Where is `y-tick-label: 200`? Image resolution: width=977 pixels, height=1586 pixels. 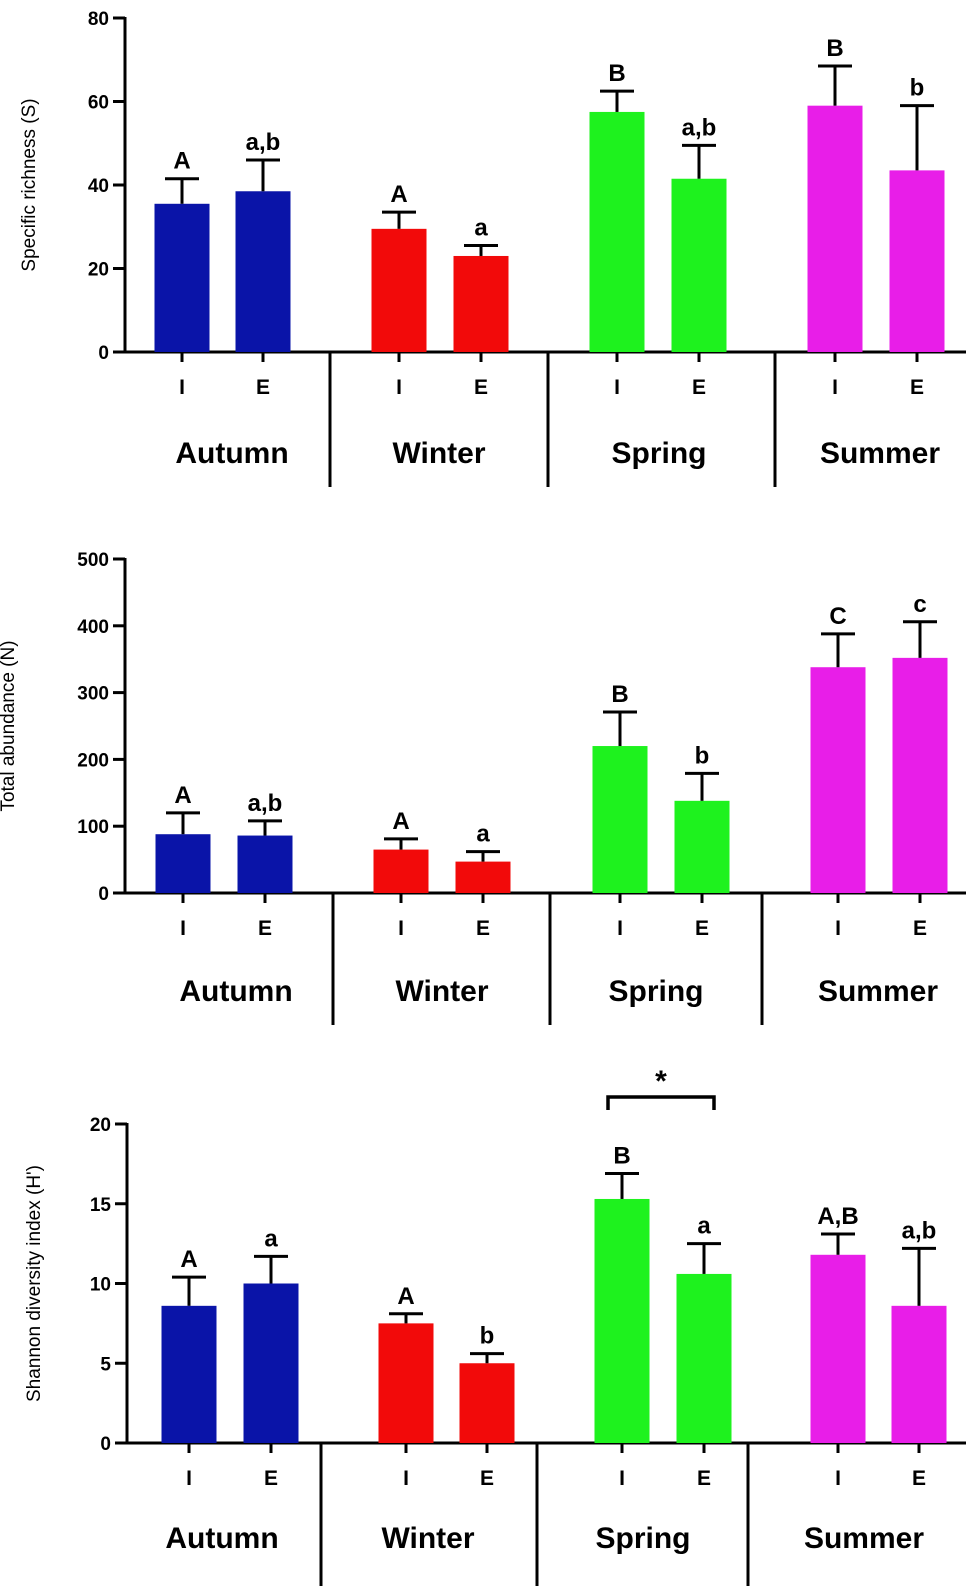 y-tick-label: 200 is located at coordinates (93, 760).